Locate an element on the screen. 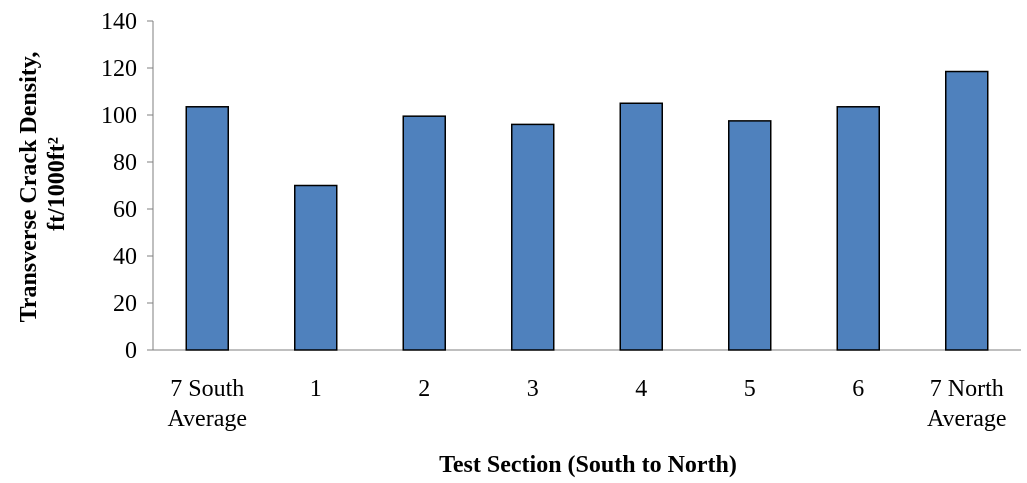  x-tick-label: 1 is located at coordinates (316, 389).